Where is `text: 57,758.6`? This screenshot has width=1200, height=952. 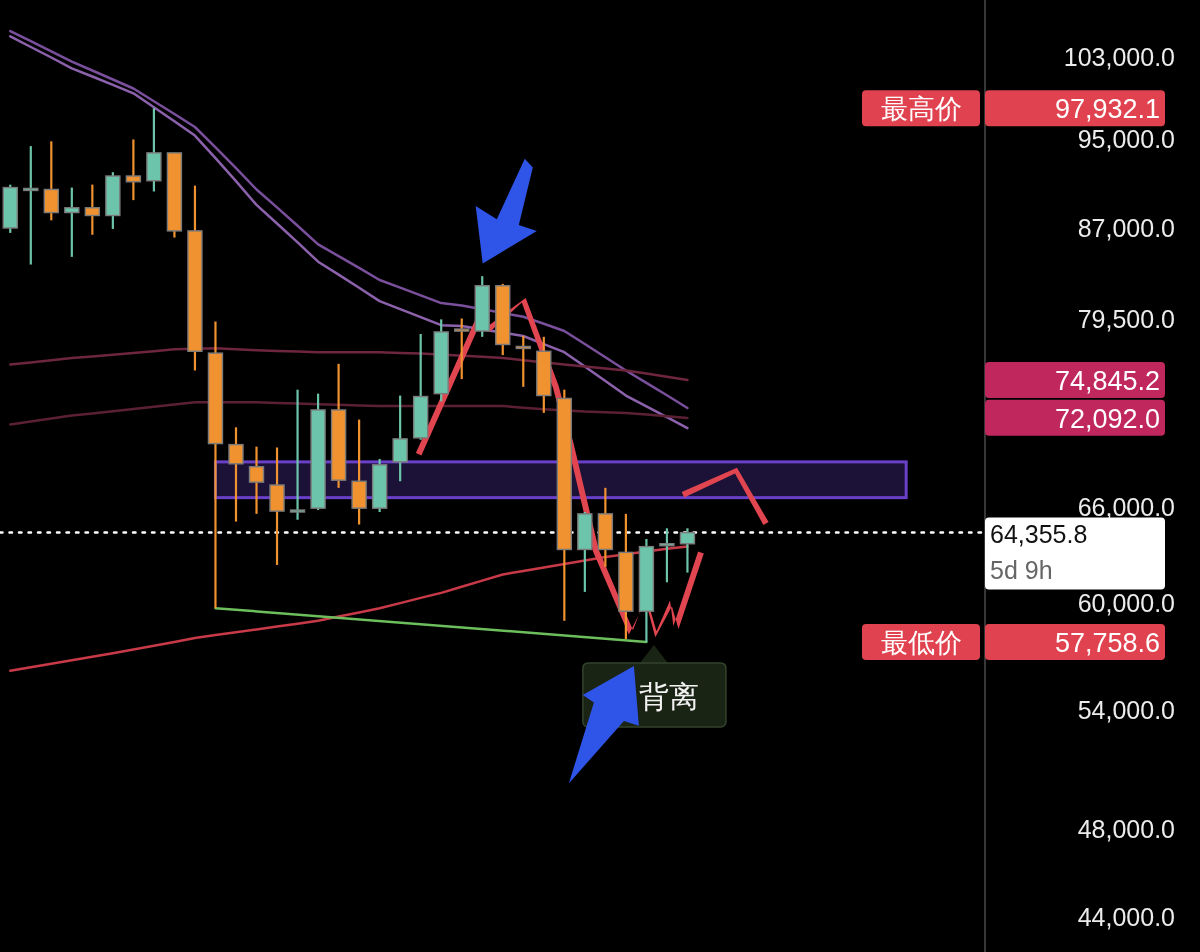 text: 57,758.6 is located at coordinates (1107, 642).